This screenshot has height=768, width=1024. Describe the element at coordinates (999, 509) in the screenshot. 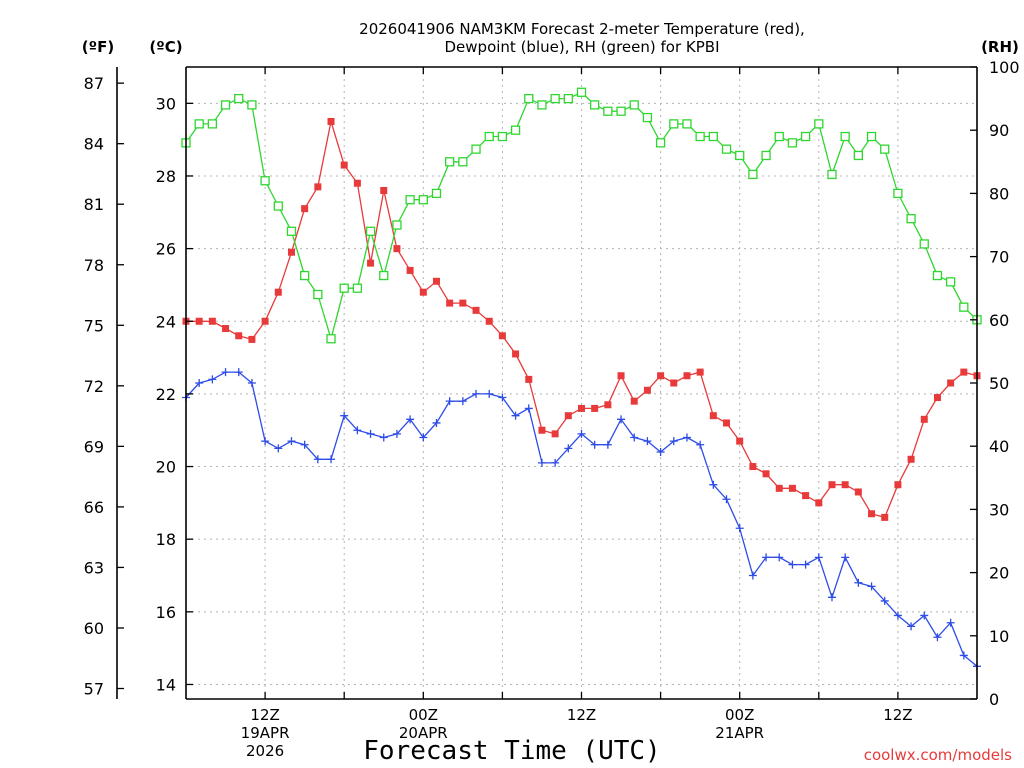

I see `rh-tick-label: 30` at that location.